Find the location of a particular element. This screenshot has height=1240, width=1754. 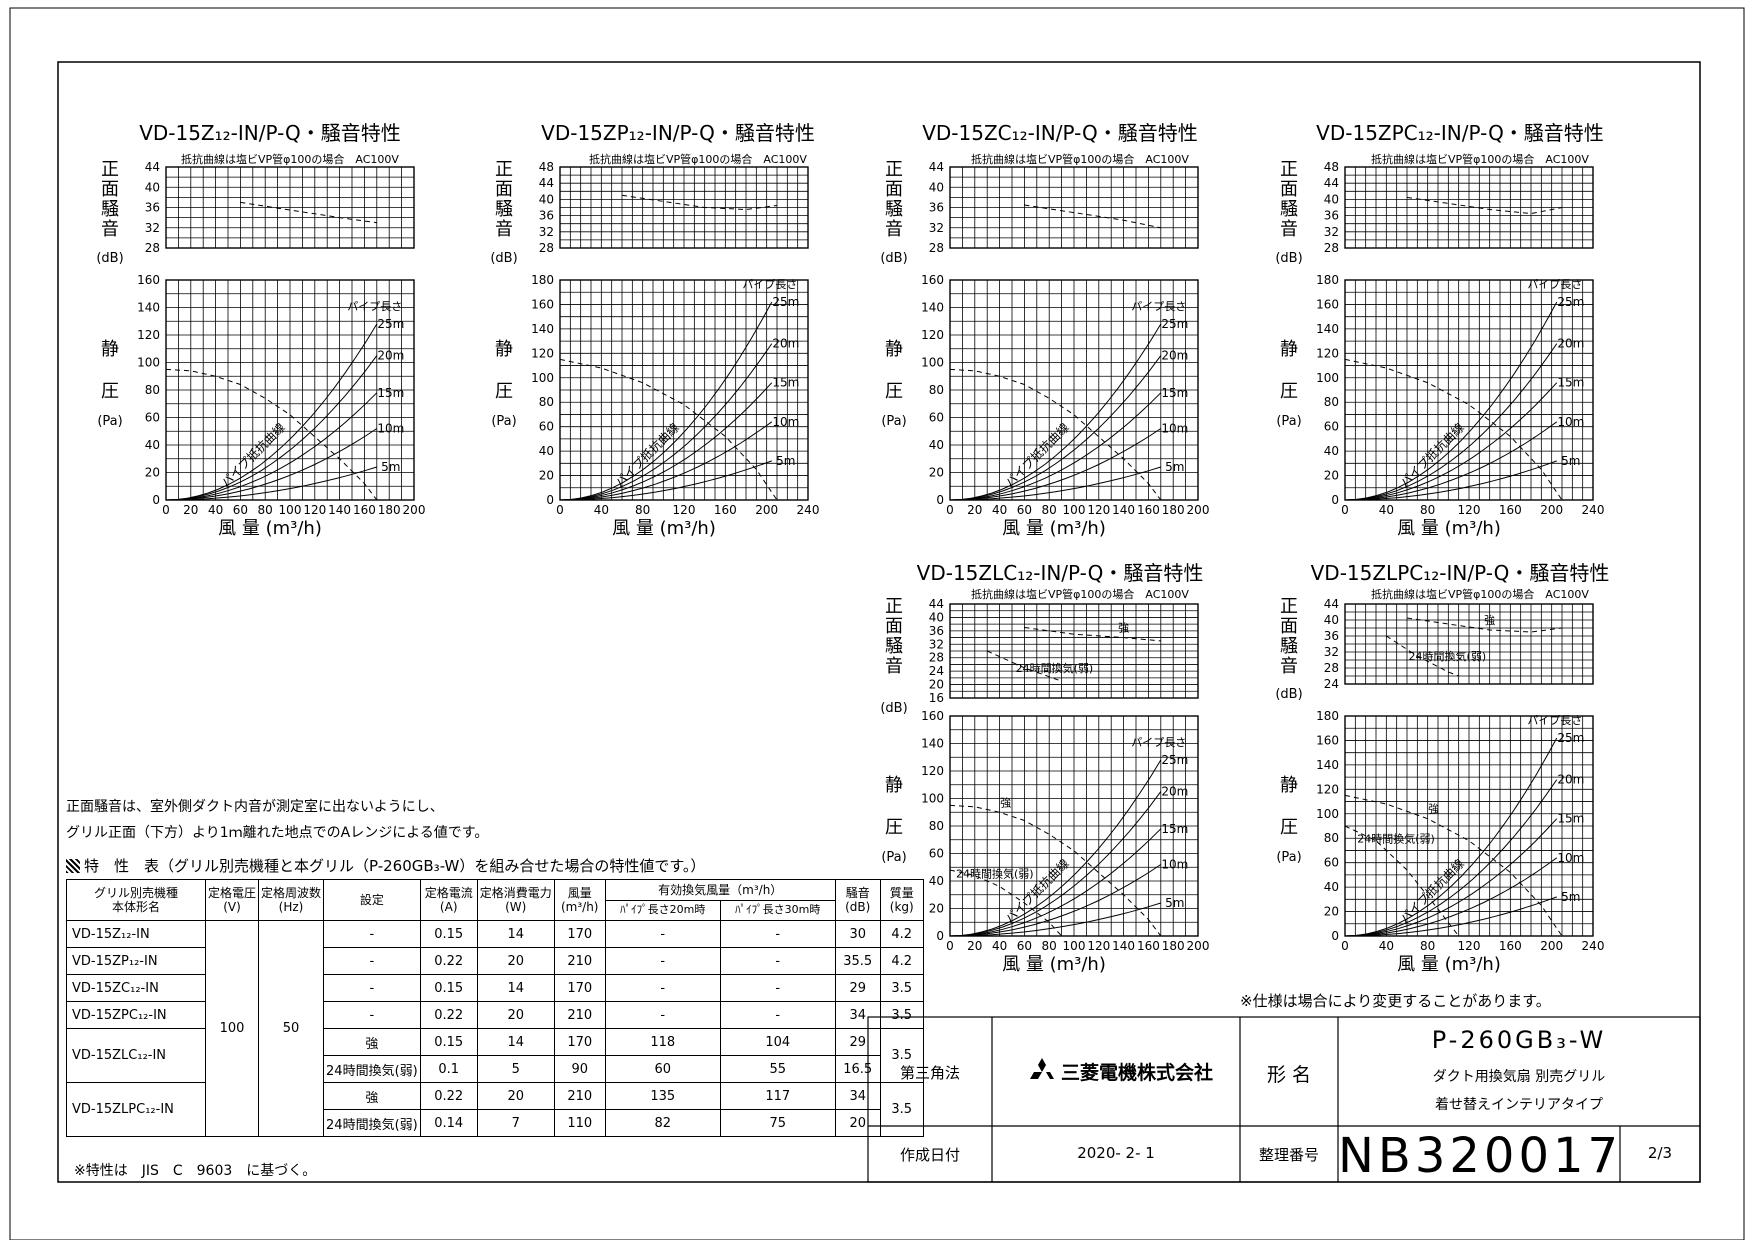

noise-curve-strong is located at coordinates (1092, 634).